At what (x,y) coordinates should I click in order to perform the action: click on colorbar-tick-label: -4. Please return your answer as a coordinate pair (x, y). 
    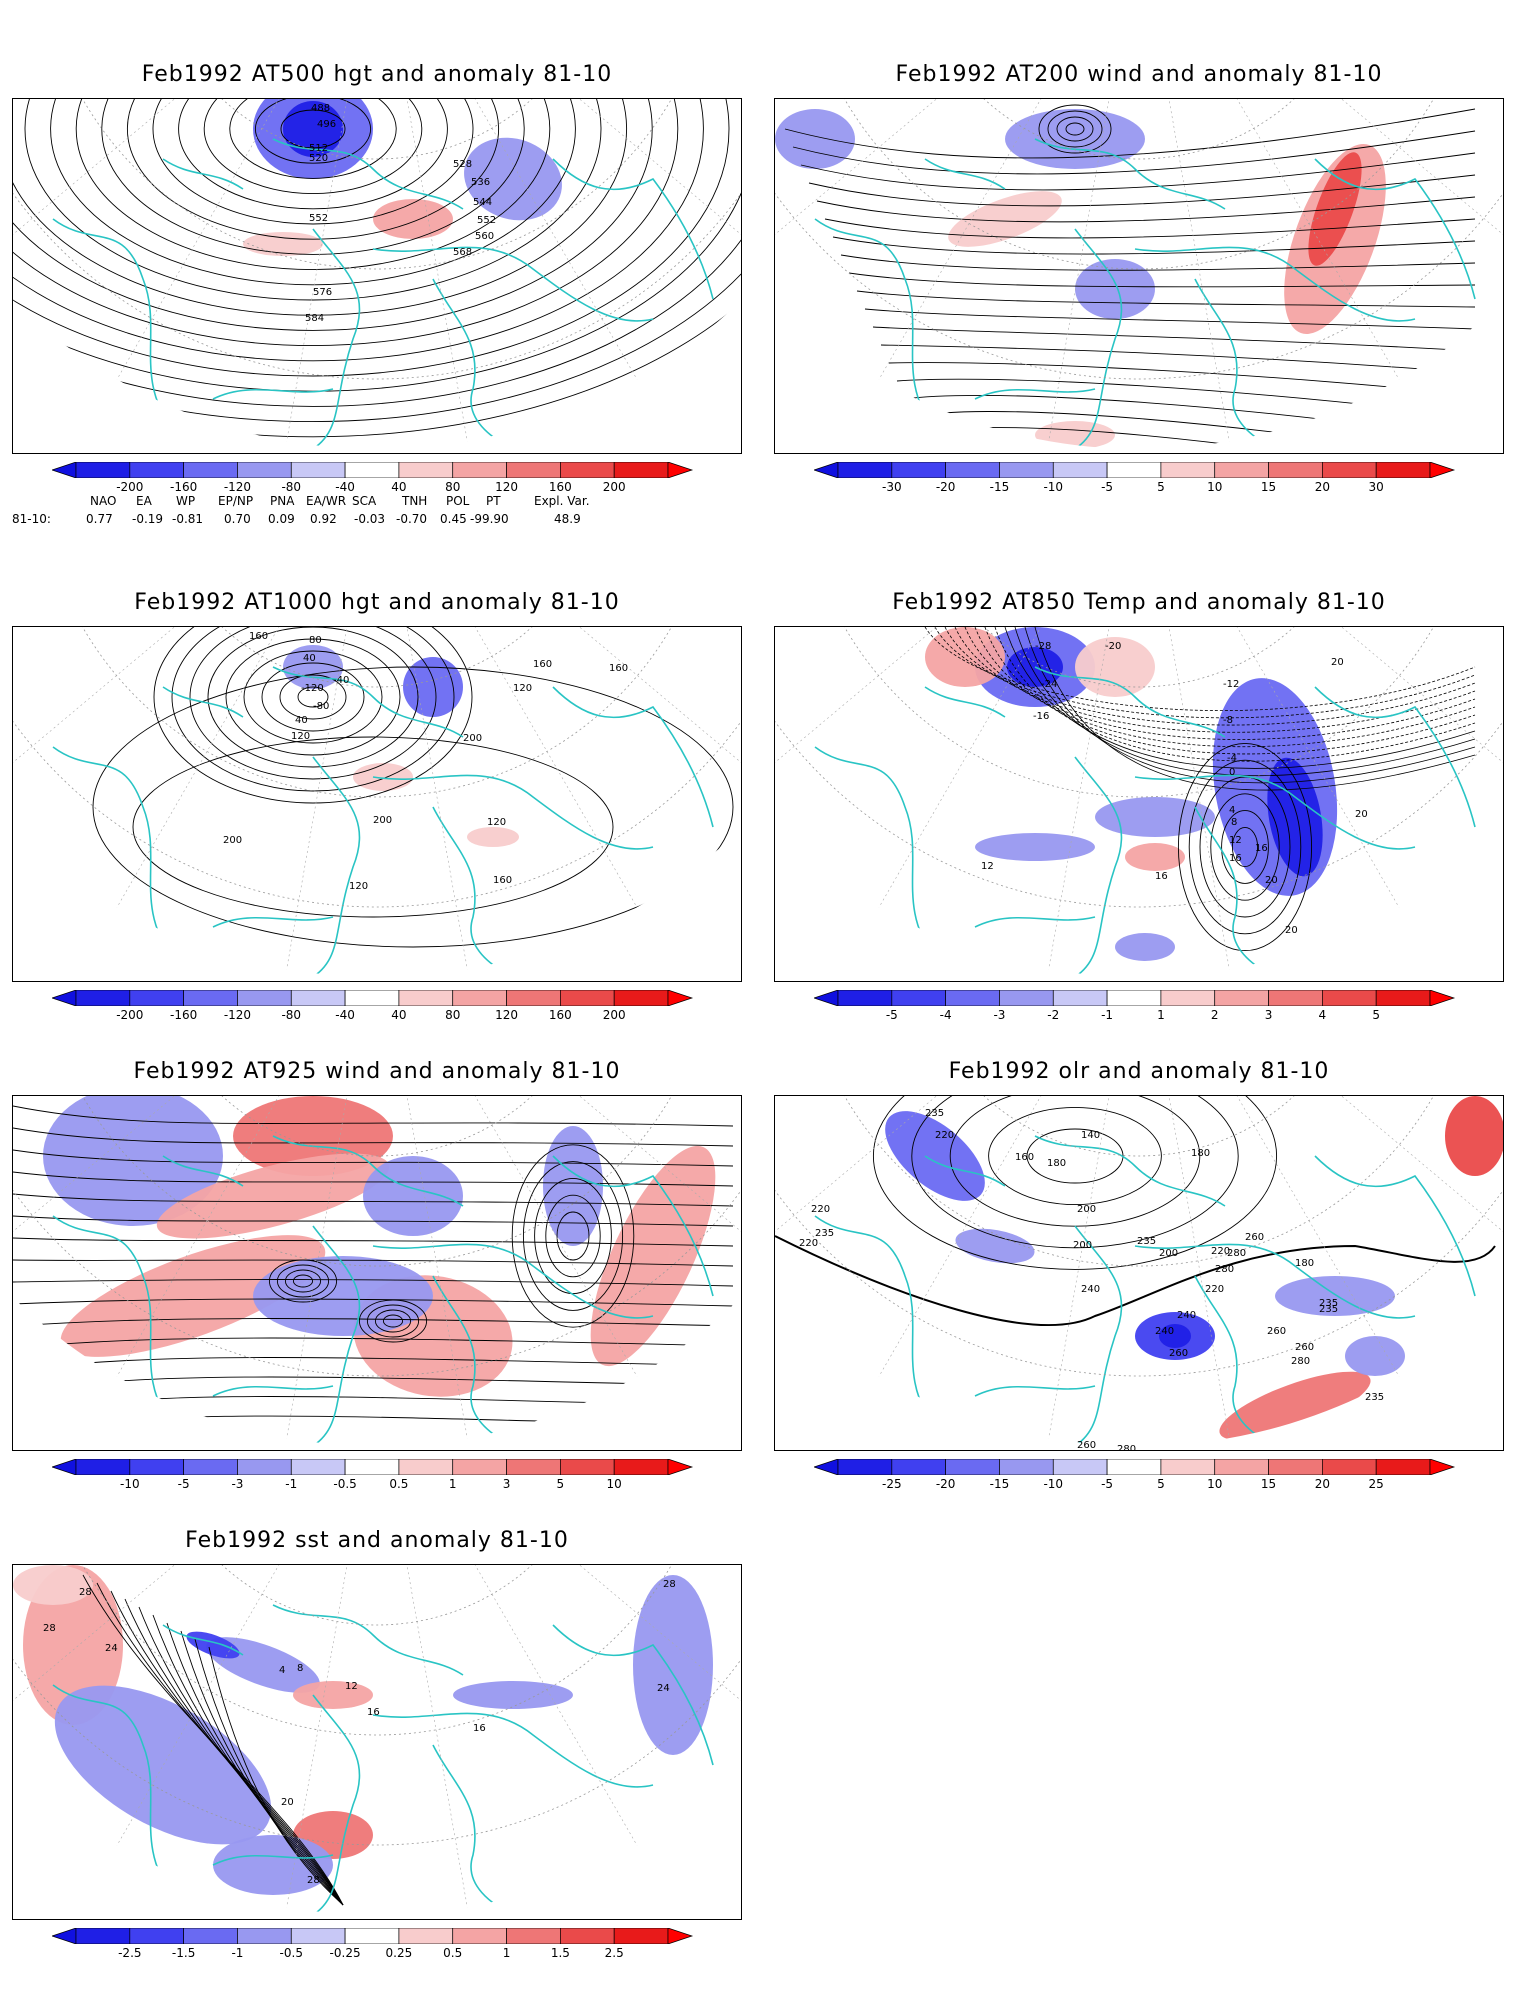
    Looking at the image, I should click on (945, 1015).